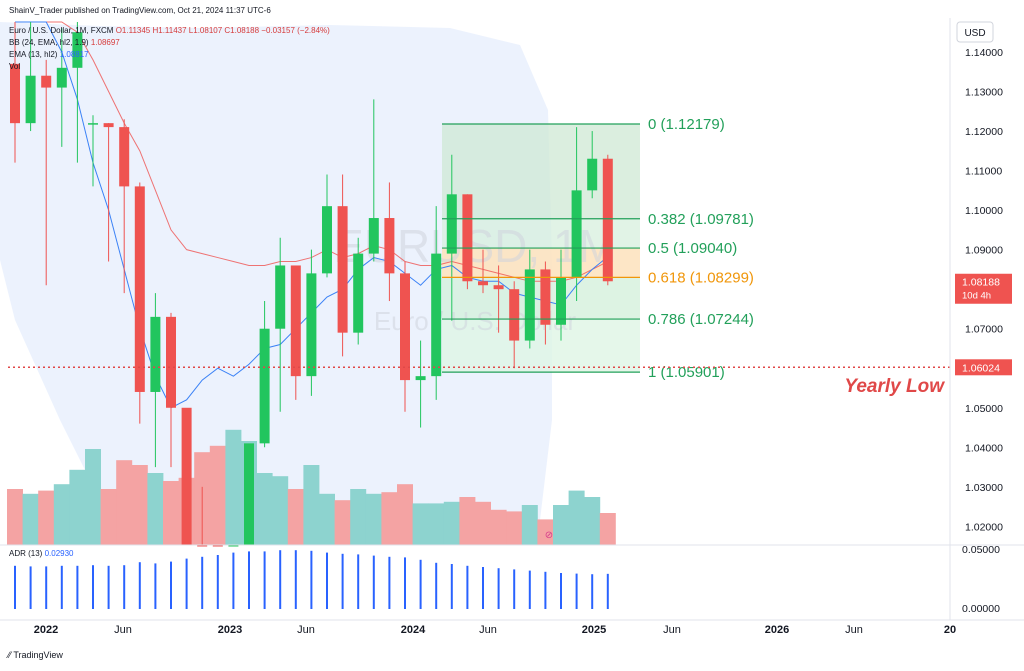 This screenshot has height=671, width=1024. Describe the element at coordinates (701, 219) in the screenshot. I see `fib-level-label: 0.382 (1.09781)` at that location.